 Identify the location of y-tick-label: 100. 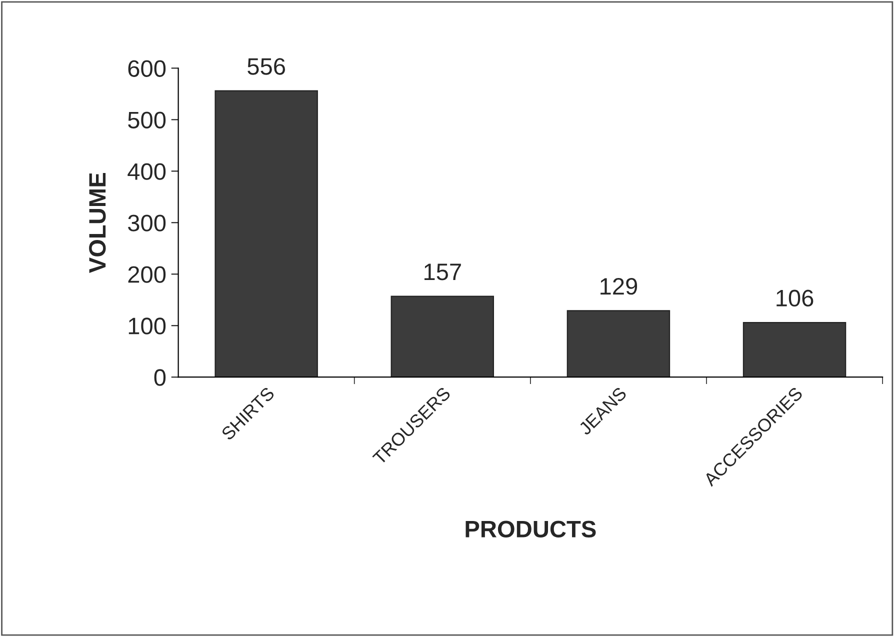
(147, 326).